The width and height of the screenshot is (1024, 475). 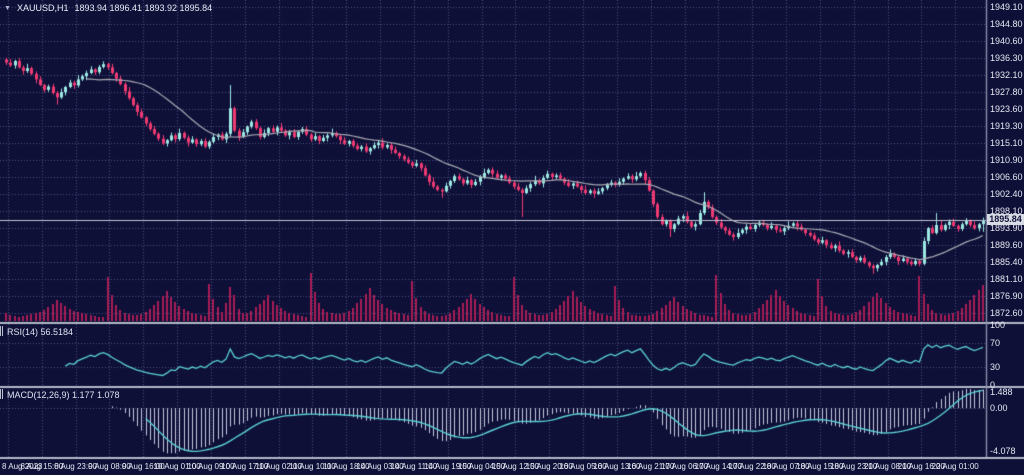 What do you see at coordinates (1006, 24) in the screenshot?
I see `price-axis-label: 1944.80` at bounding box center [1006, 24].